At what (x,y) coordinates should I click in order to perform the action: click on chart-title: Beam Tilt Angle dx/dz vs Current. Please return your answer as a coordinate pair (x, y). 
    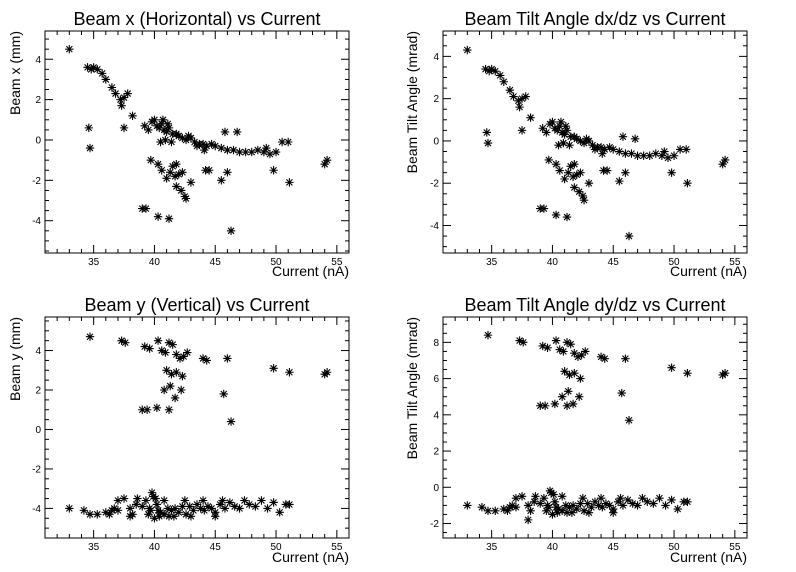
    Looking at the image, I should click on (594, 19).